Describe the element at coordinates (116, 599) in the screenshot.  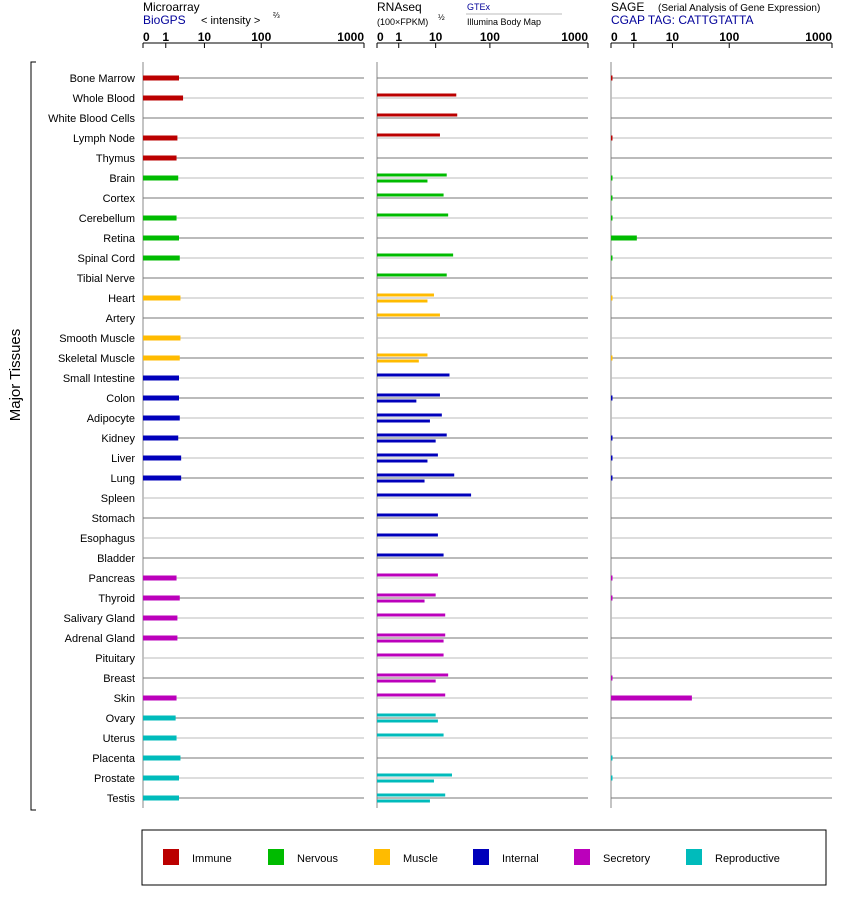
I see `tissue-label: Thyroid` at that location.